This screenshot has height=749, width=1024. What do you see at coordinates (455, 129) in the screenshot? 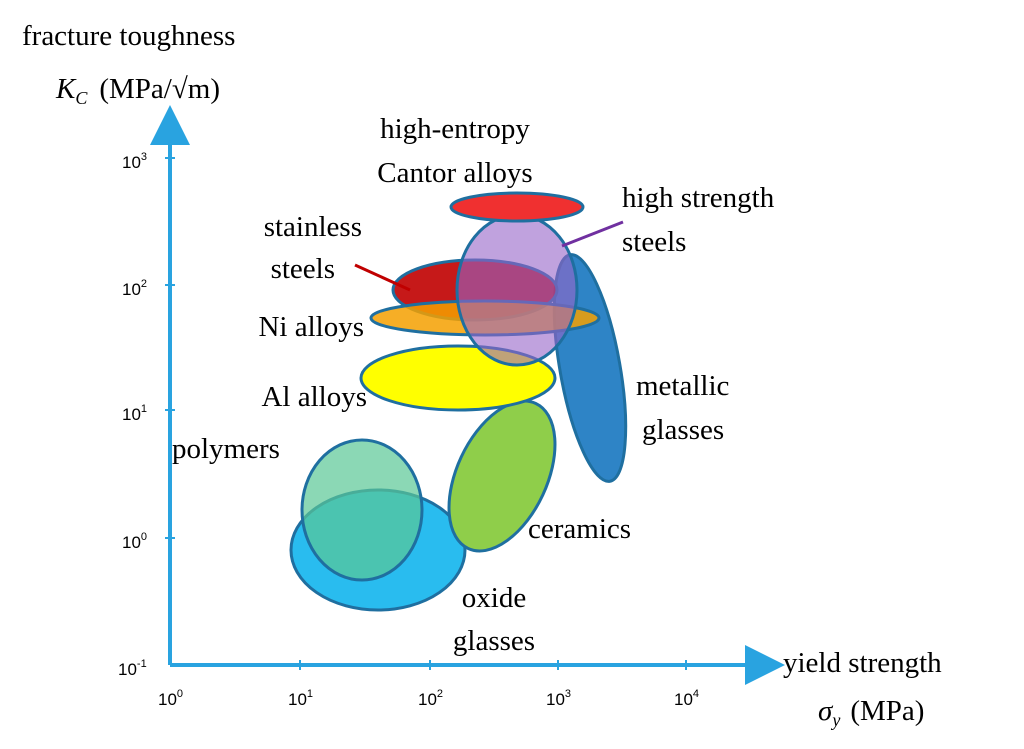
I see `region-label: high-entropy` at bounding box center [455, 129].